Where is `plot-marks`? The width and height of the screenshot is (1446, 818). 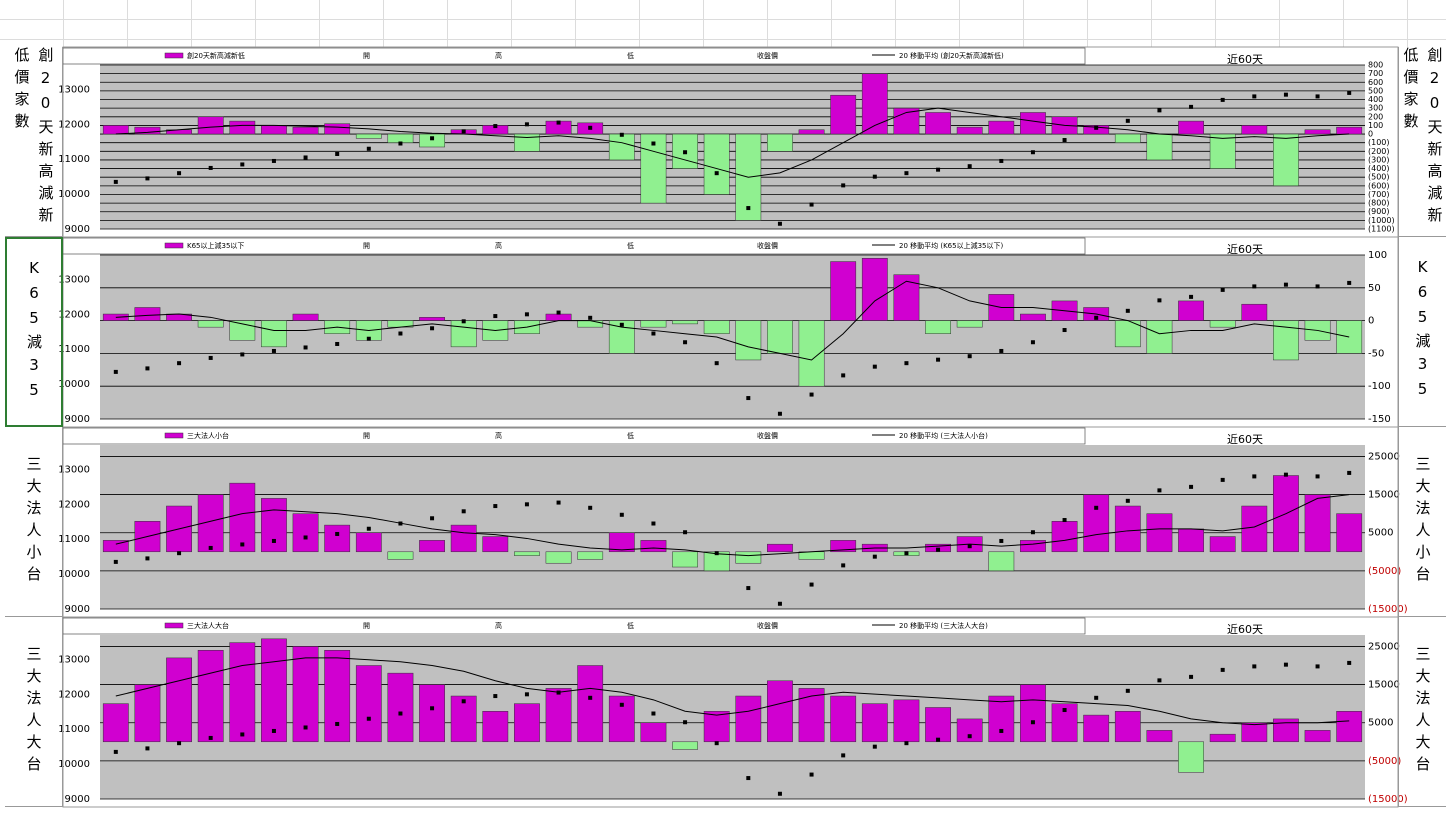 plot-marks is located at coordinates (732, 538).